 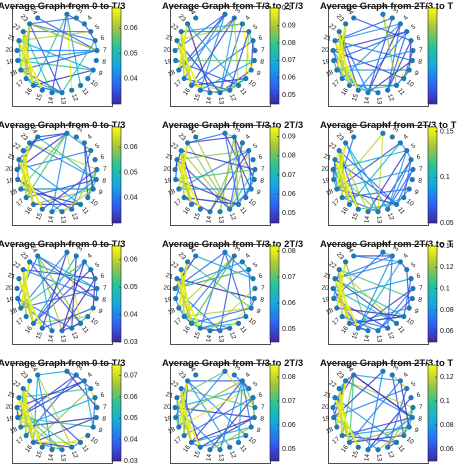 What do you see at coordinates (274, 294) in the screenshot?
I see `colorbar` at bounding box center [274, 294].